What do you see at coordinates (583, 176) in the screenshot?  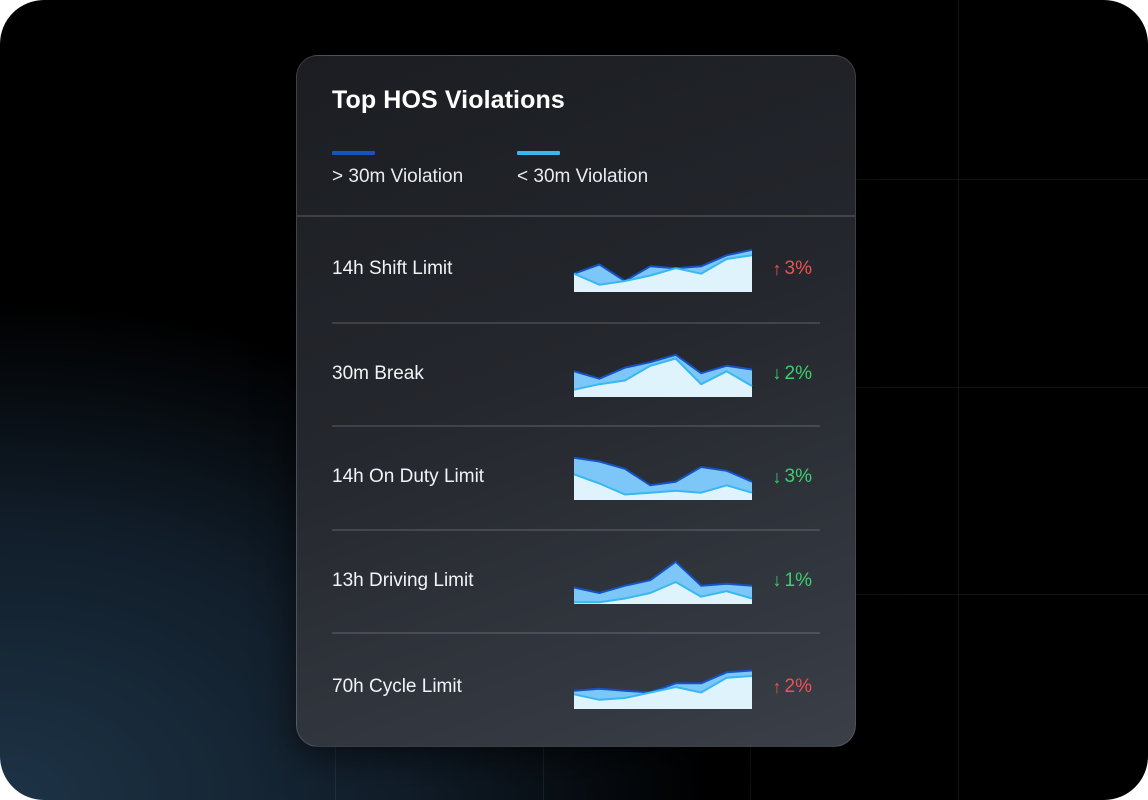 I see `legend-label-under-30m: < 30m Violation` at bounding box center [583, 176].